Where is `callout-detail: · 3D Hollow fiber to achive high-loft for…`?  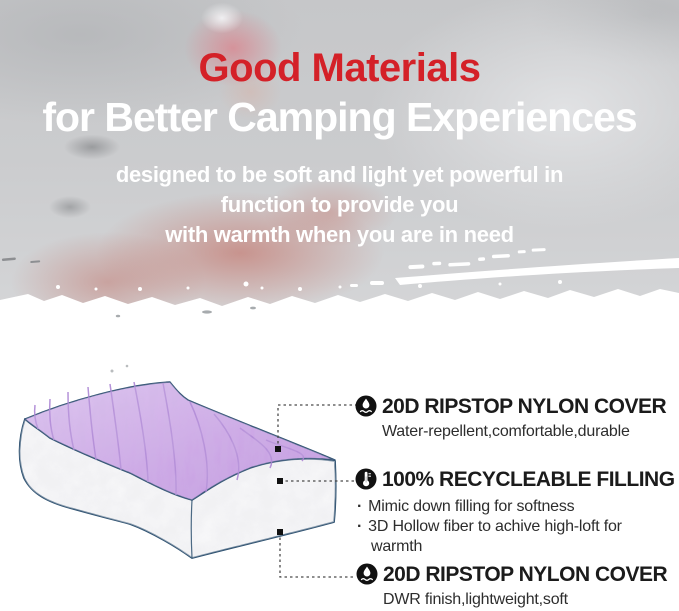
callout-detail: · 3D Hollow fiber to achive high-loft for… is located at coordinates (489, 536).